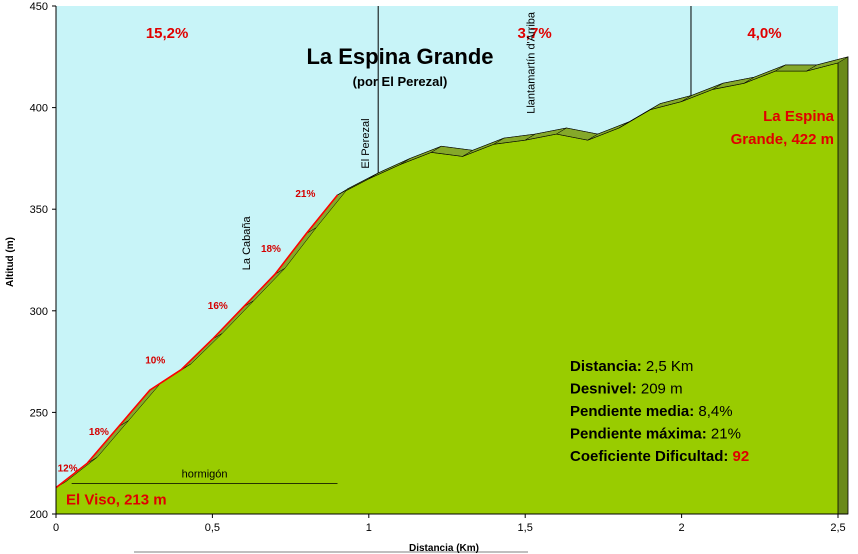 Image resolution: width=858 pixels, height=554 pixels. What do you see at coordinates (449, 524) in the screenshot?
I see `x-tick-labels: 0 0,5 1 1,5 2 2,5` at bounding box center [449, 524].